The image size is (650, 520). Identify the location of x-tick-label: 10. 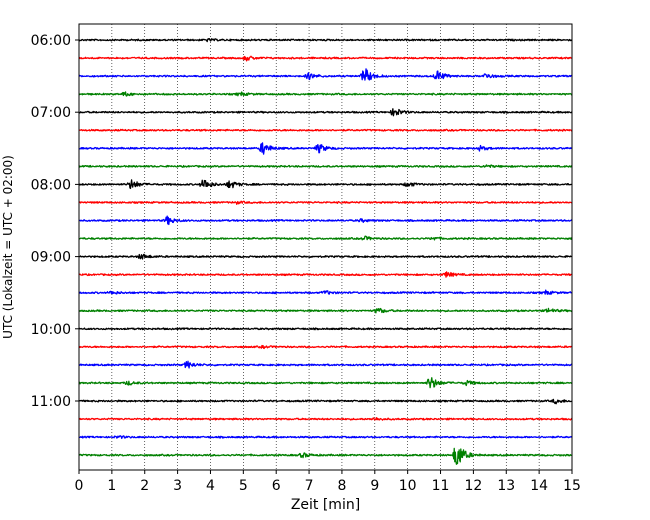
(408, 486).